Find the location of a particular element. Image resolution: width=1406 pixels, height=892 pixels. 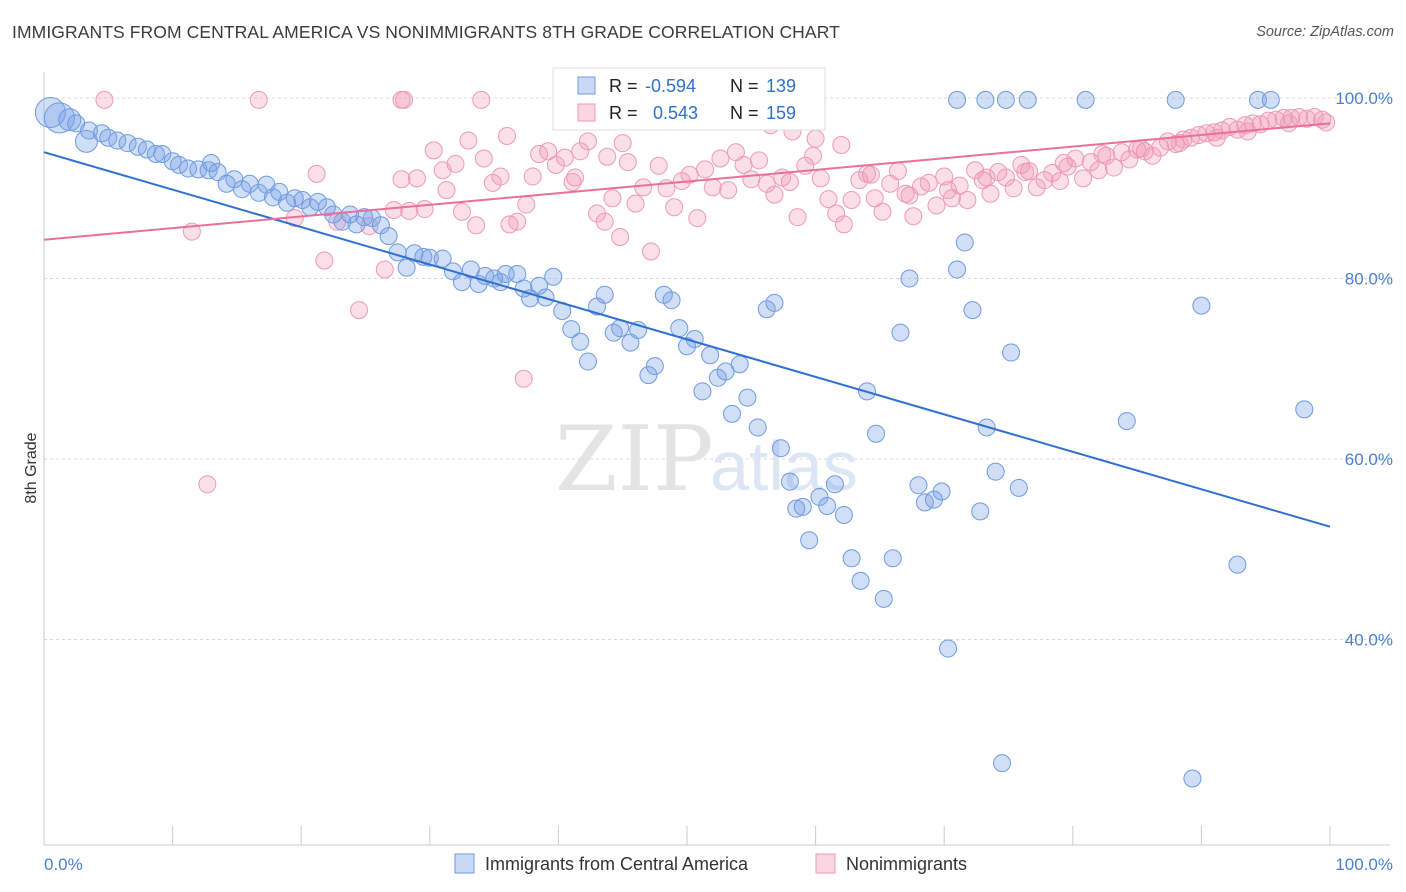

y-axis-title: 8th Grade is located at coordinates (31, 467).